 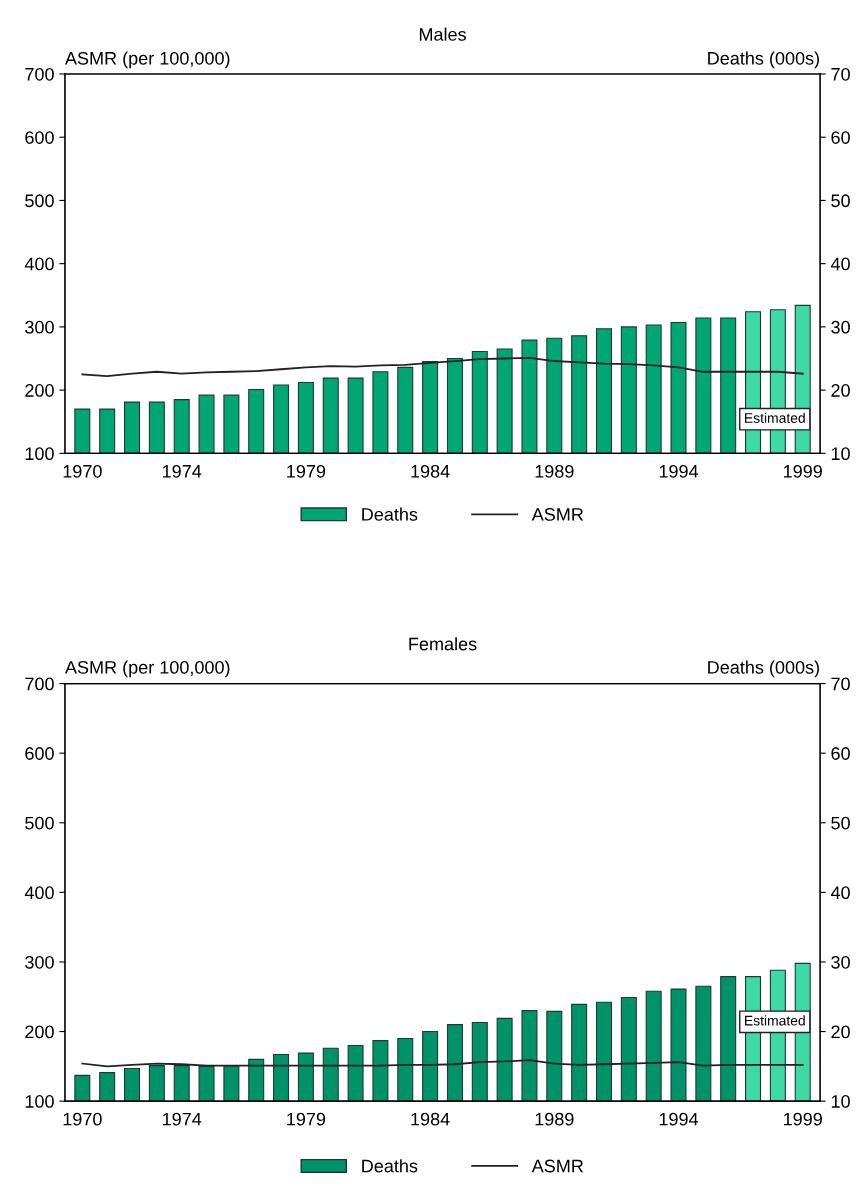 I want to click on chart-title: Males, so click(x=442, y=34).